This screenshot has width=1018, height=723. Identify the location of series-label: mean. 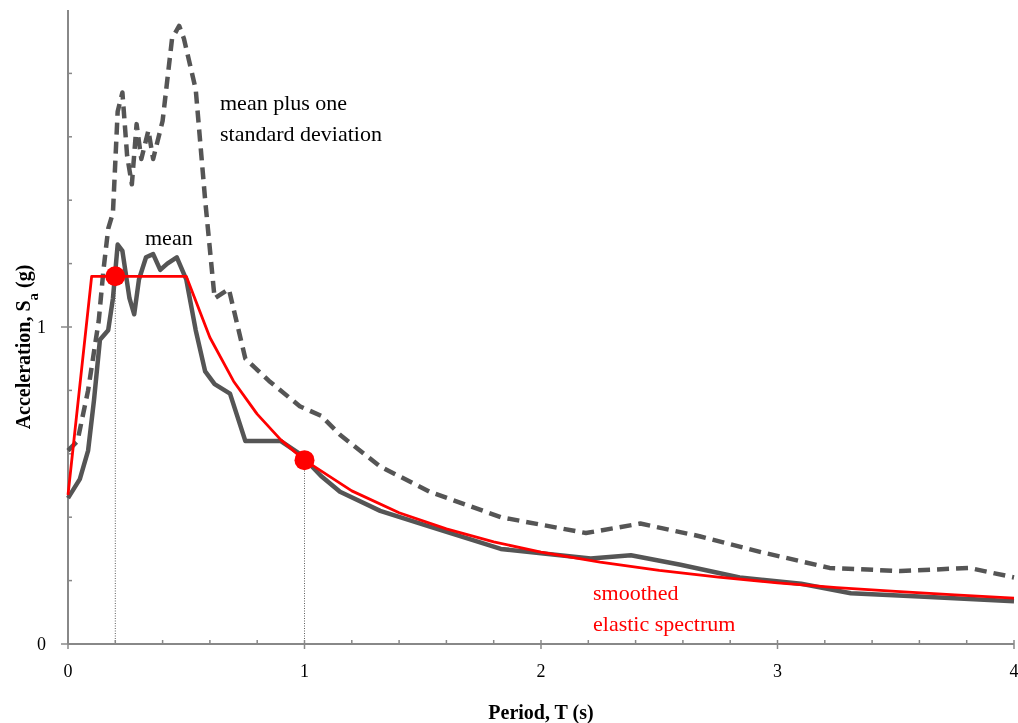
(169, 237).